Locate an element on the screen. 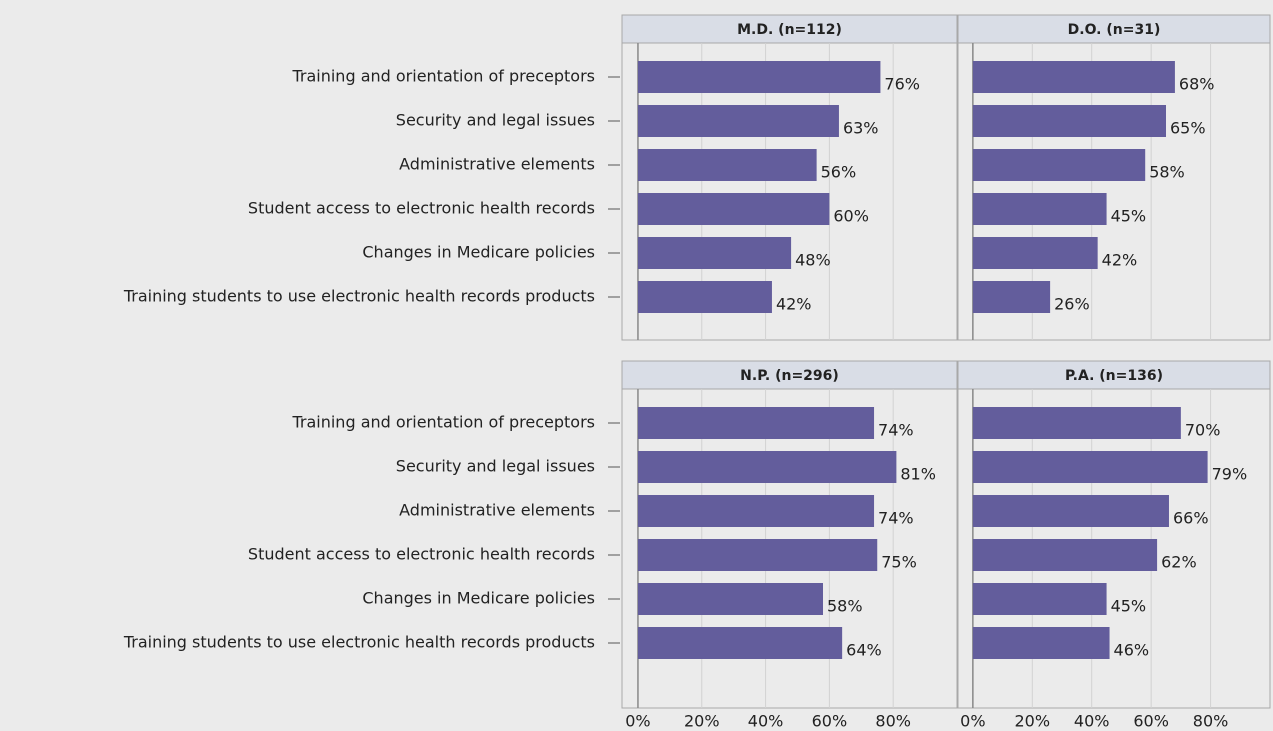  panel-title: N.P. (n=296) is located at coordinates (789, 376).